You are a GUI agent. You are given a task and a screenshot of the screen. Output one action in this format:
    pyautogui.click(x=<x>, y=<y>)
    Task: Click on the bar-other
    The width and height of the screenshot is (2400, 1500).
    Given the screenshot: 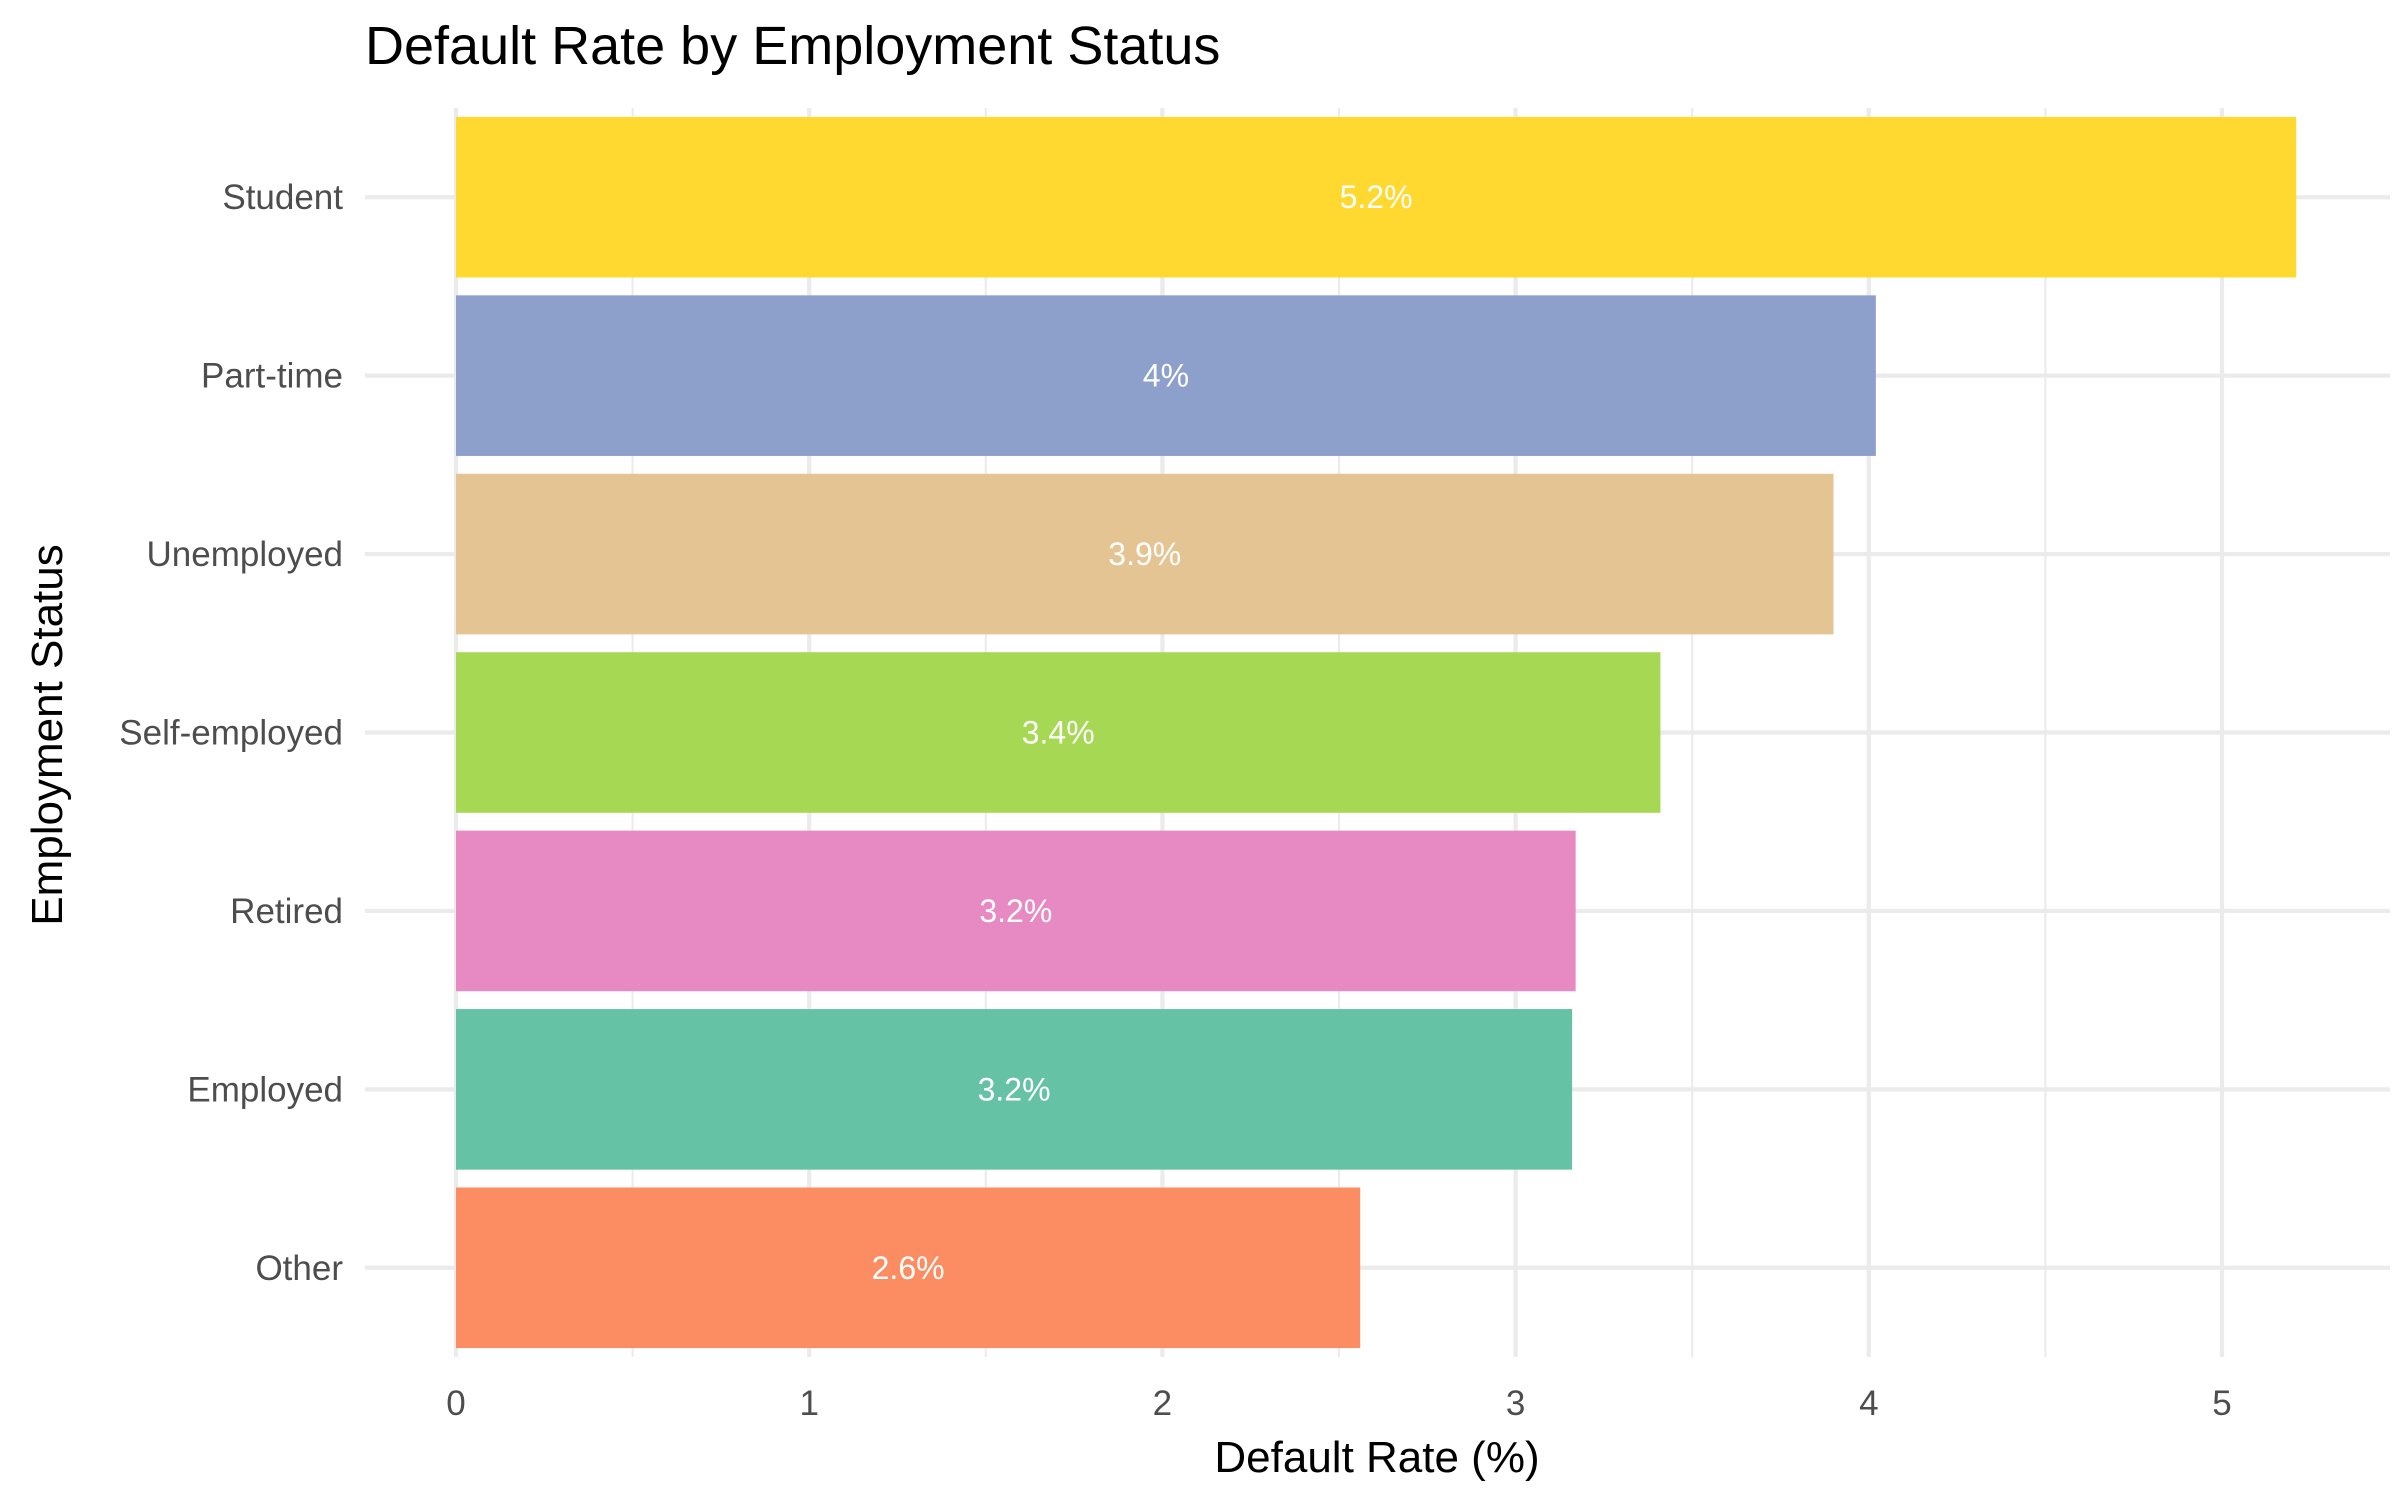 What is the action you would take?
    pyautogui.click(x=908, y=1268)
    